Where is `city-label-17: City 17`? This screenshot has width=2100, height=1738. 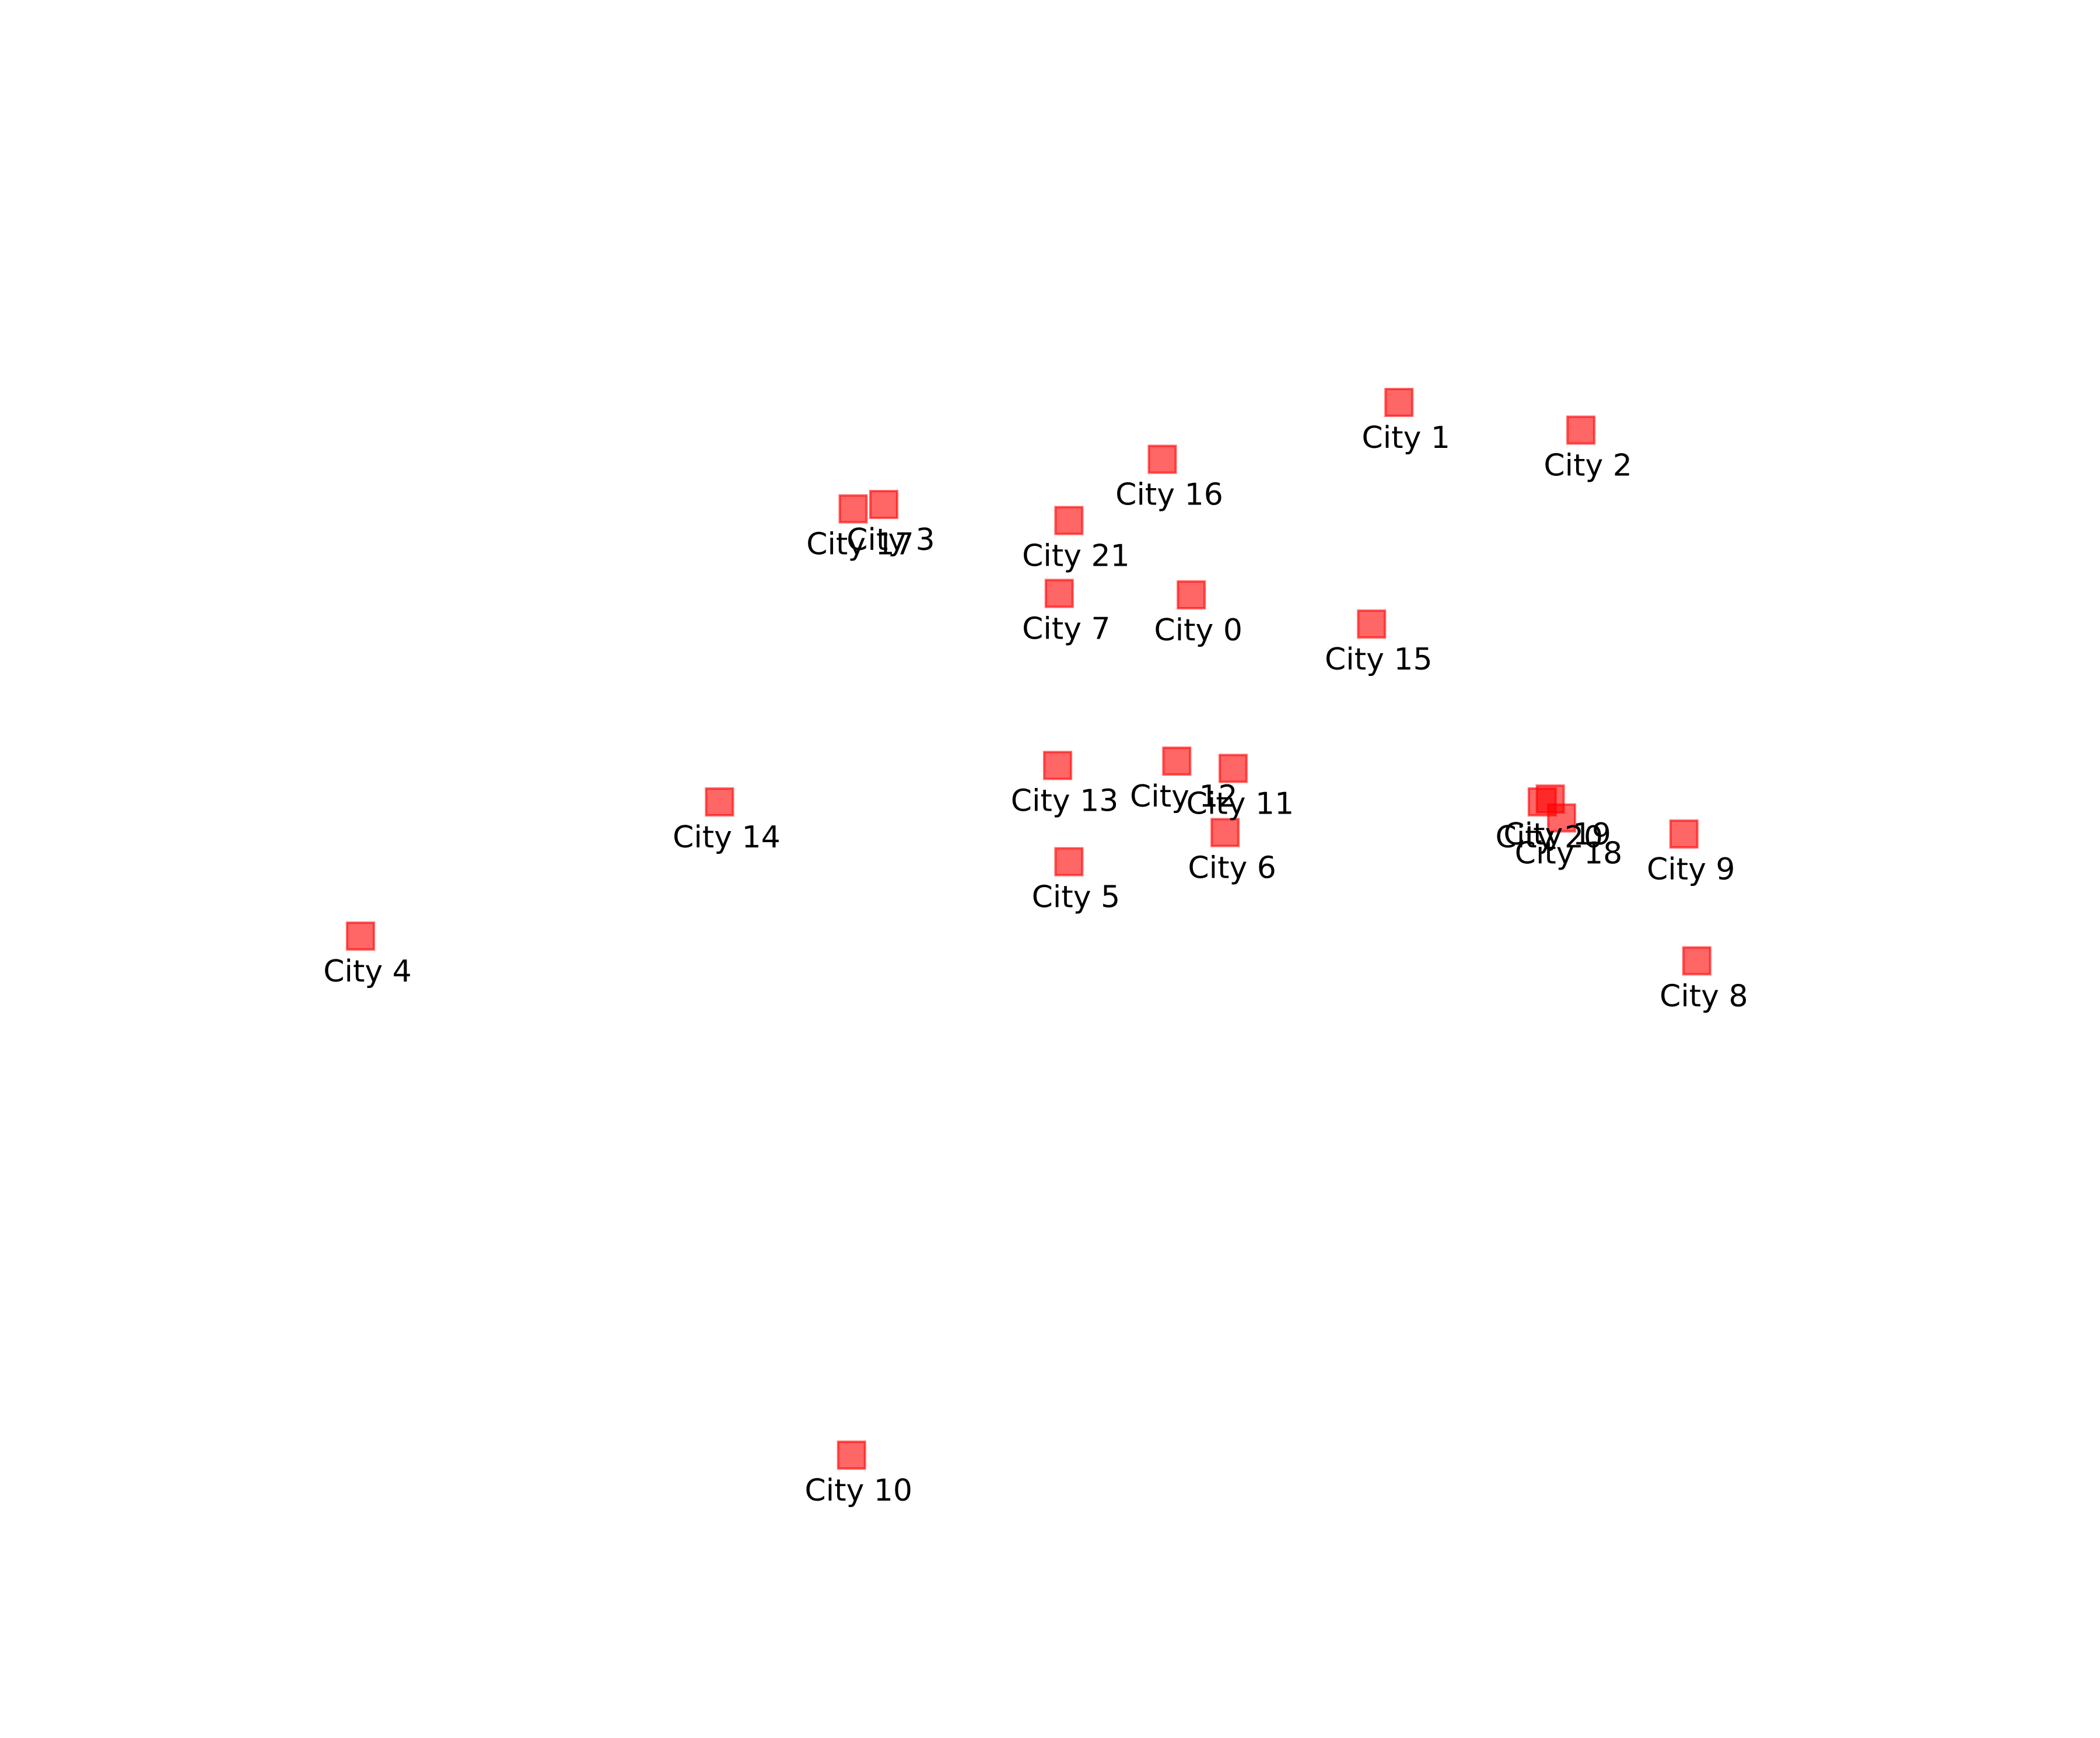
city-label-17: City 17 is located at coordinates (860, 544).